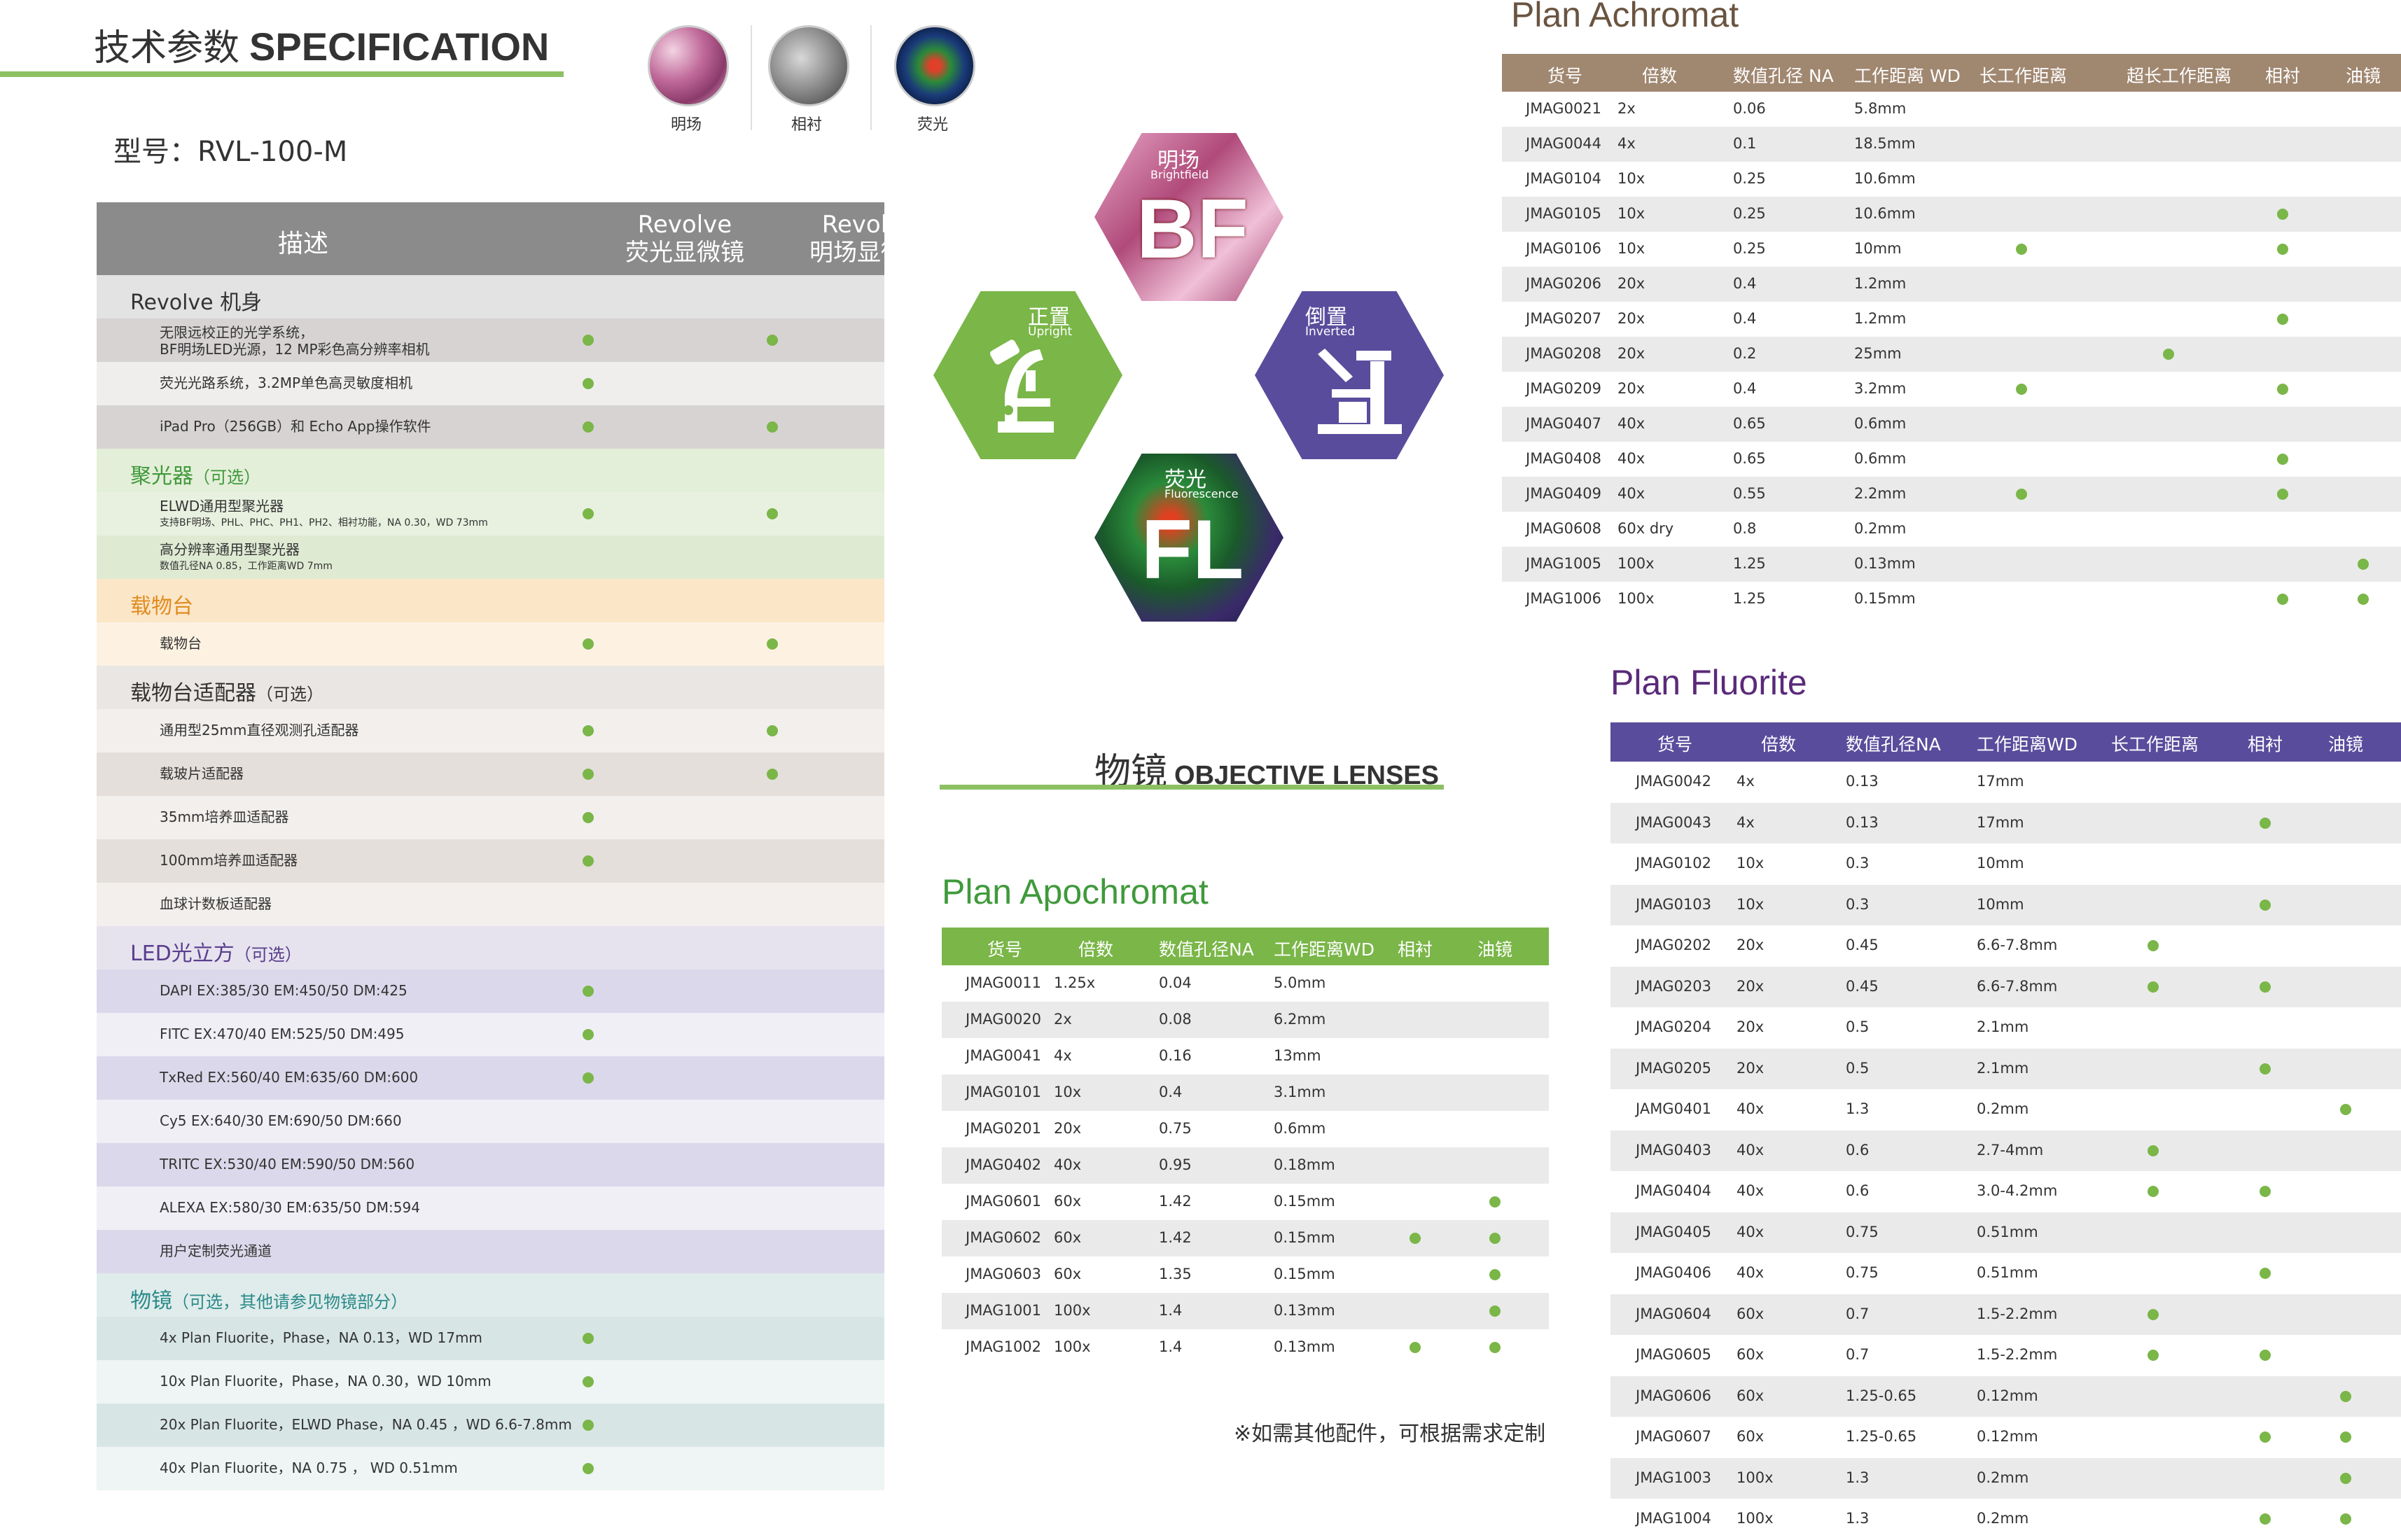 This screenshot has width=2401, height=1540. I want to click on spec-row-text: FITC EX:470/40 EM:525/50 DM:495, so click(282, 1034).